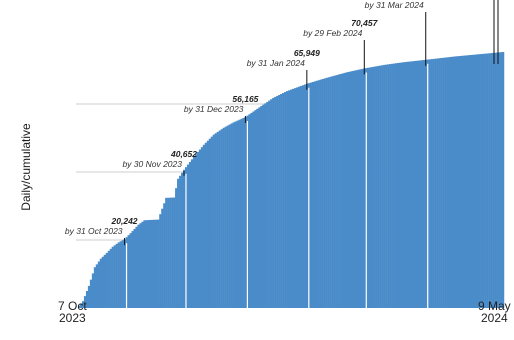 The height and width of the screenshot is (340, 514). I want to click on x-tick-end: 9 May 2024, so click(494, 312).